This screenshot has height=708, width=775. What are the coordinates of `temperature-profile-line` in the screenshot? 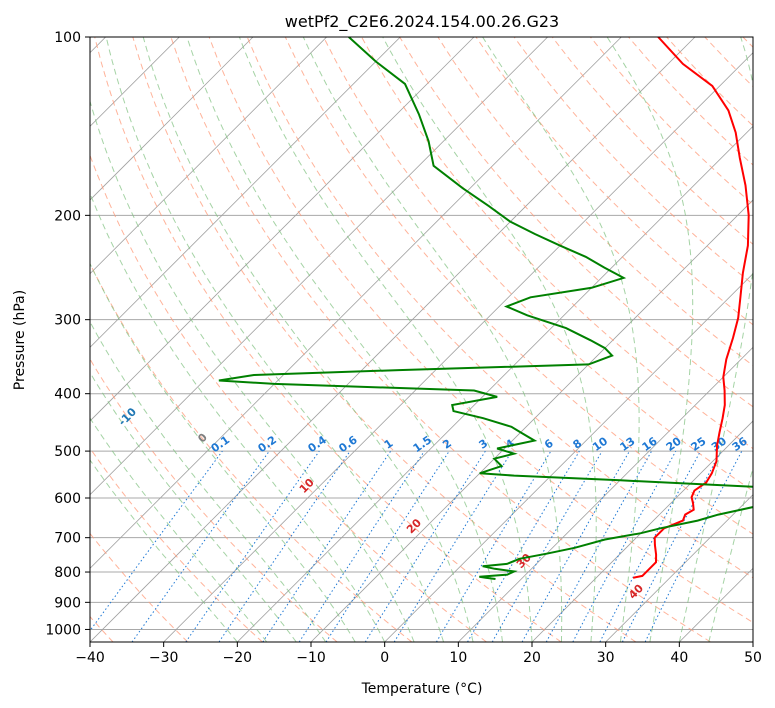 It's located at (691, 308).